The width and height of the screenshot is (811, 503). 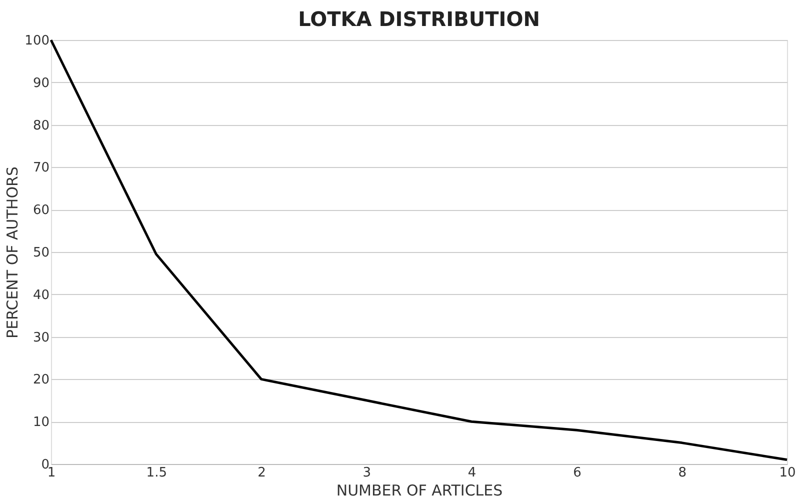 What do you see at coordinates (262, 473) in the screenshot?
I see `x-tick-label: 2` at bounding box center [262, 473].